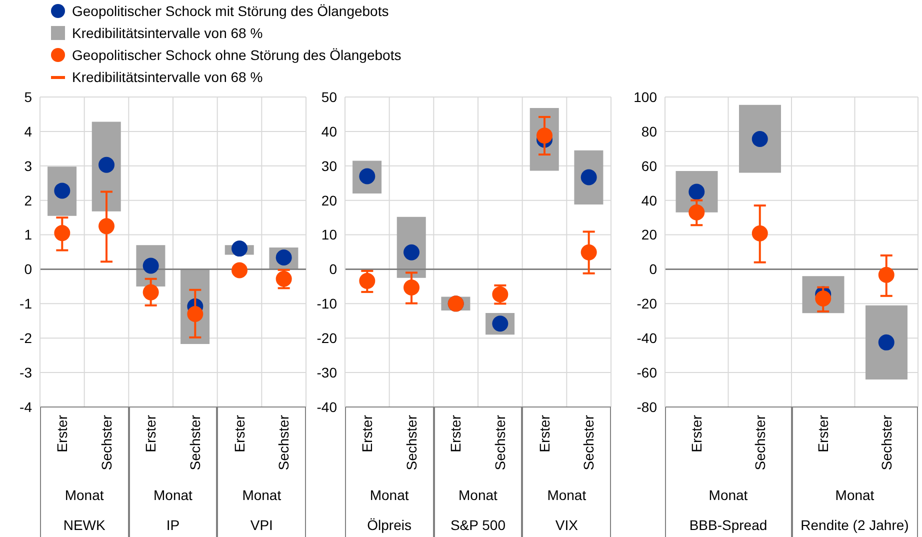 The width and height of the screenshot is (922, 537). Describe the element at coordinates (329, 234) in the screenshot. I see `y-tick-label: 10` at that location.